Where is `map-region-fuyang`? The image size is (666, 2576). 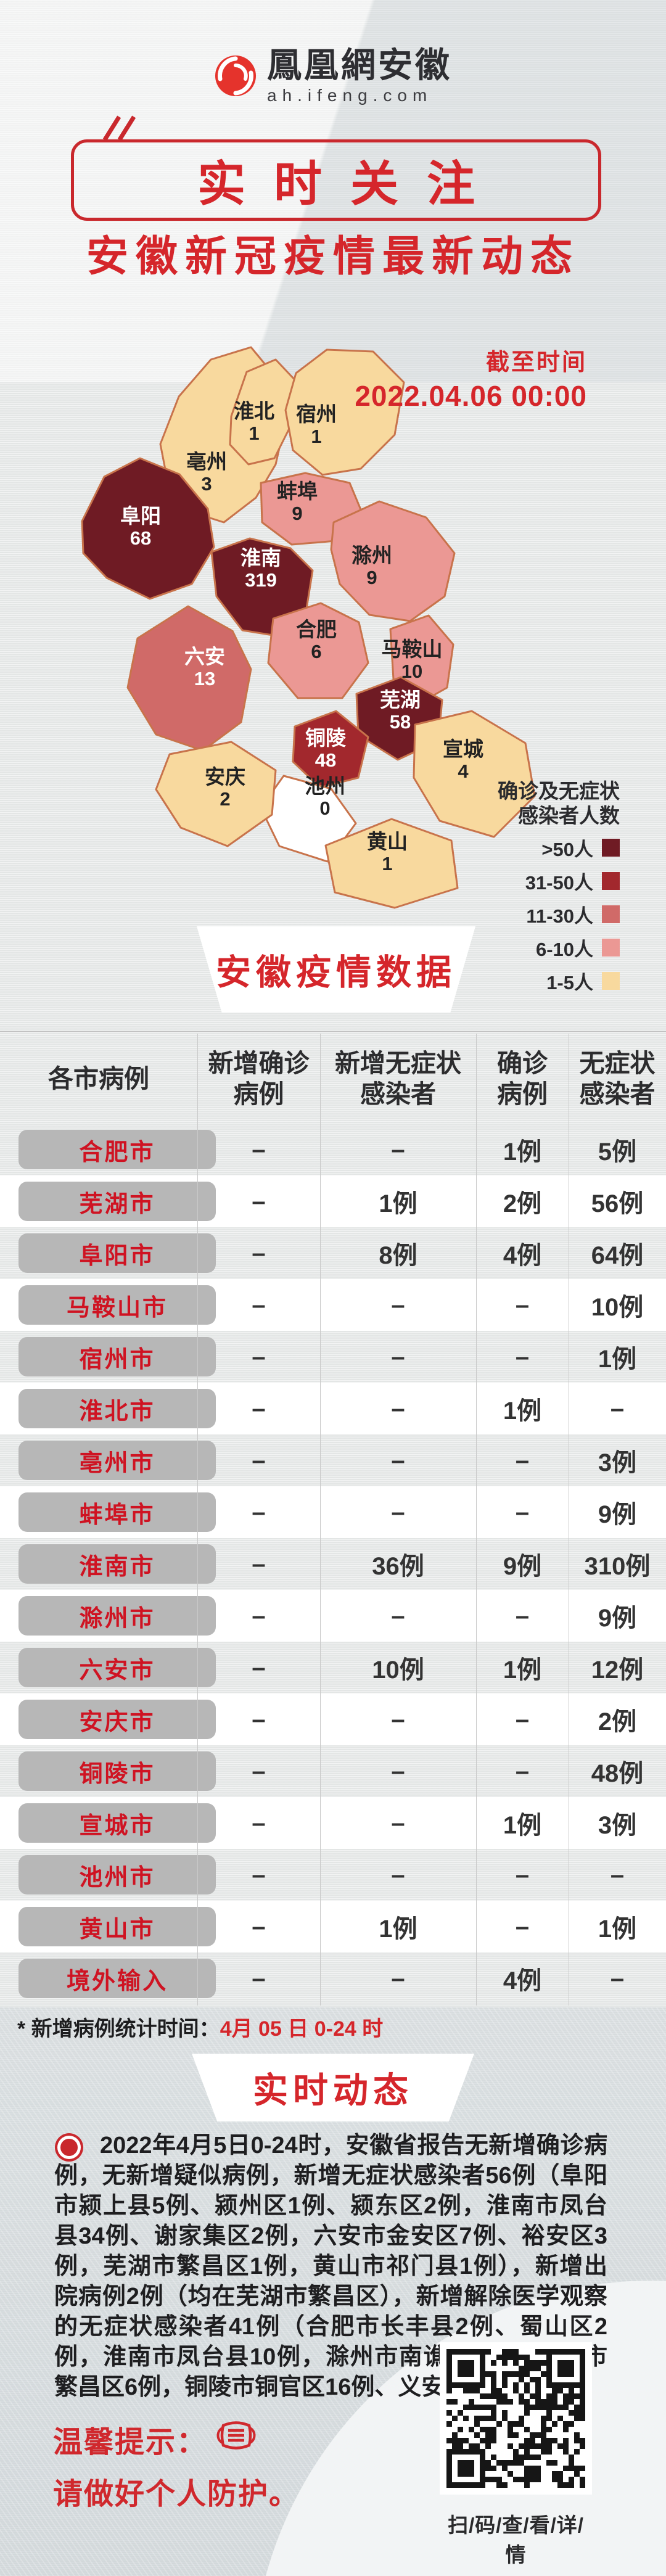 map-region-fuyang is located at coordinates (148, 528).